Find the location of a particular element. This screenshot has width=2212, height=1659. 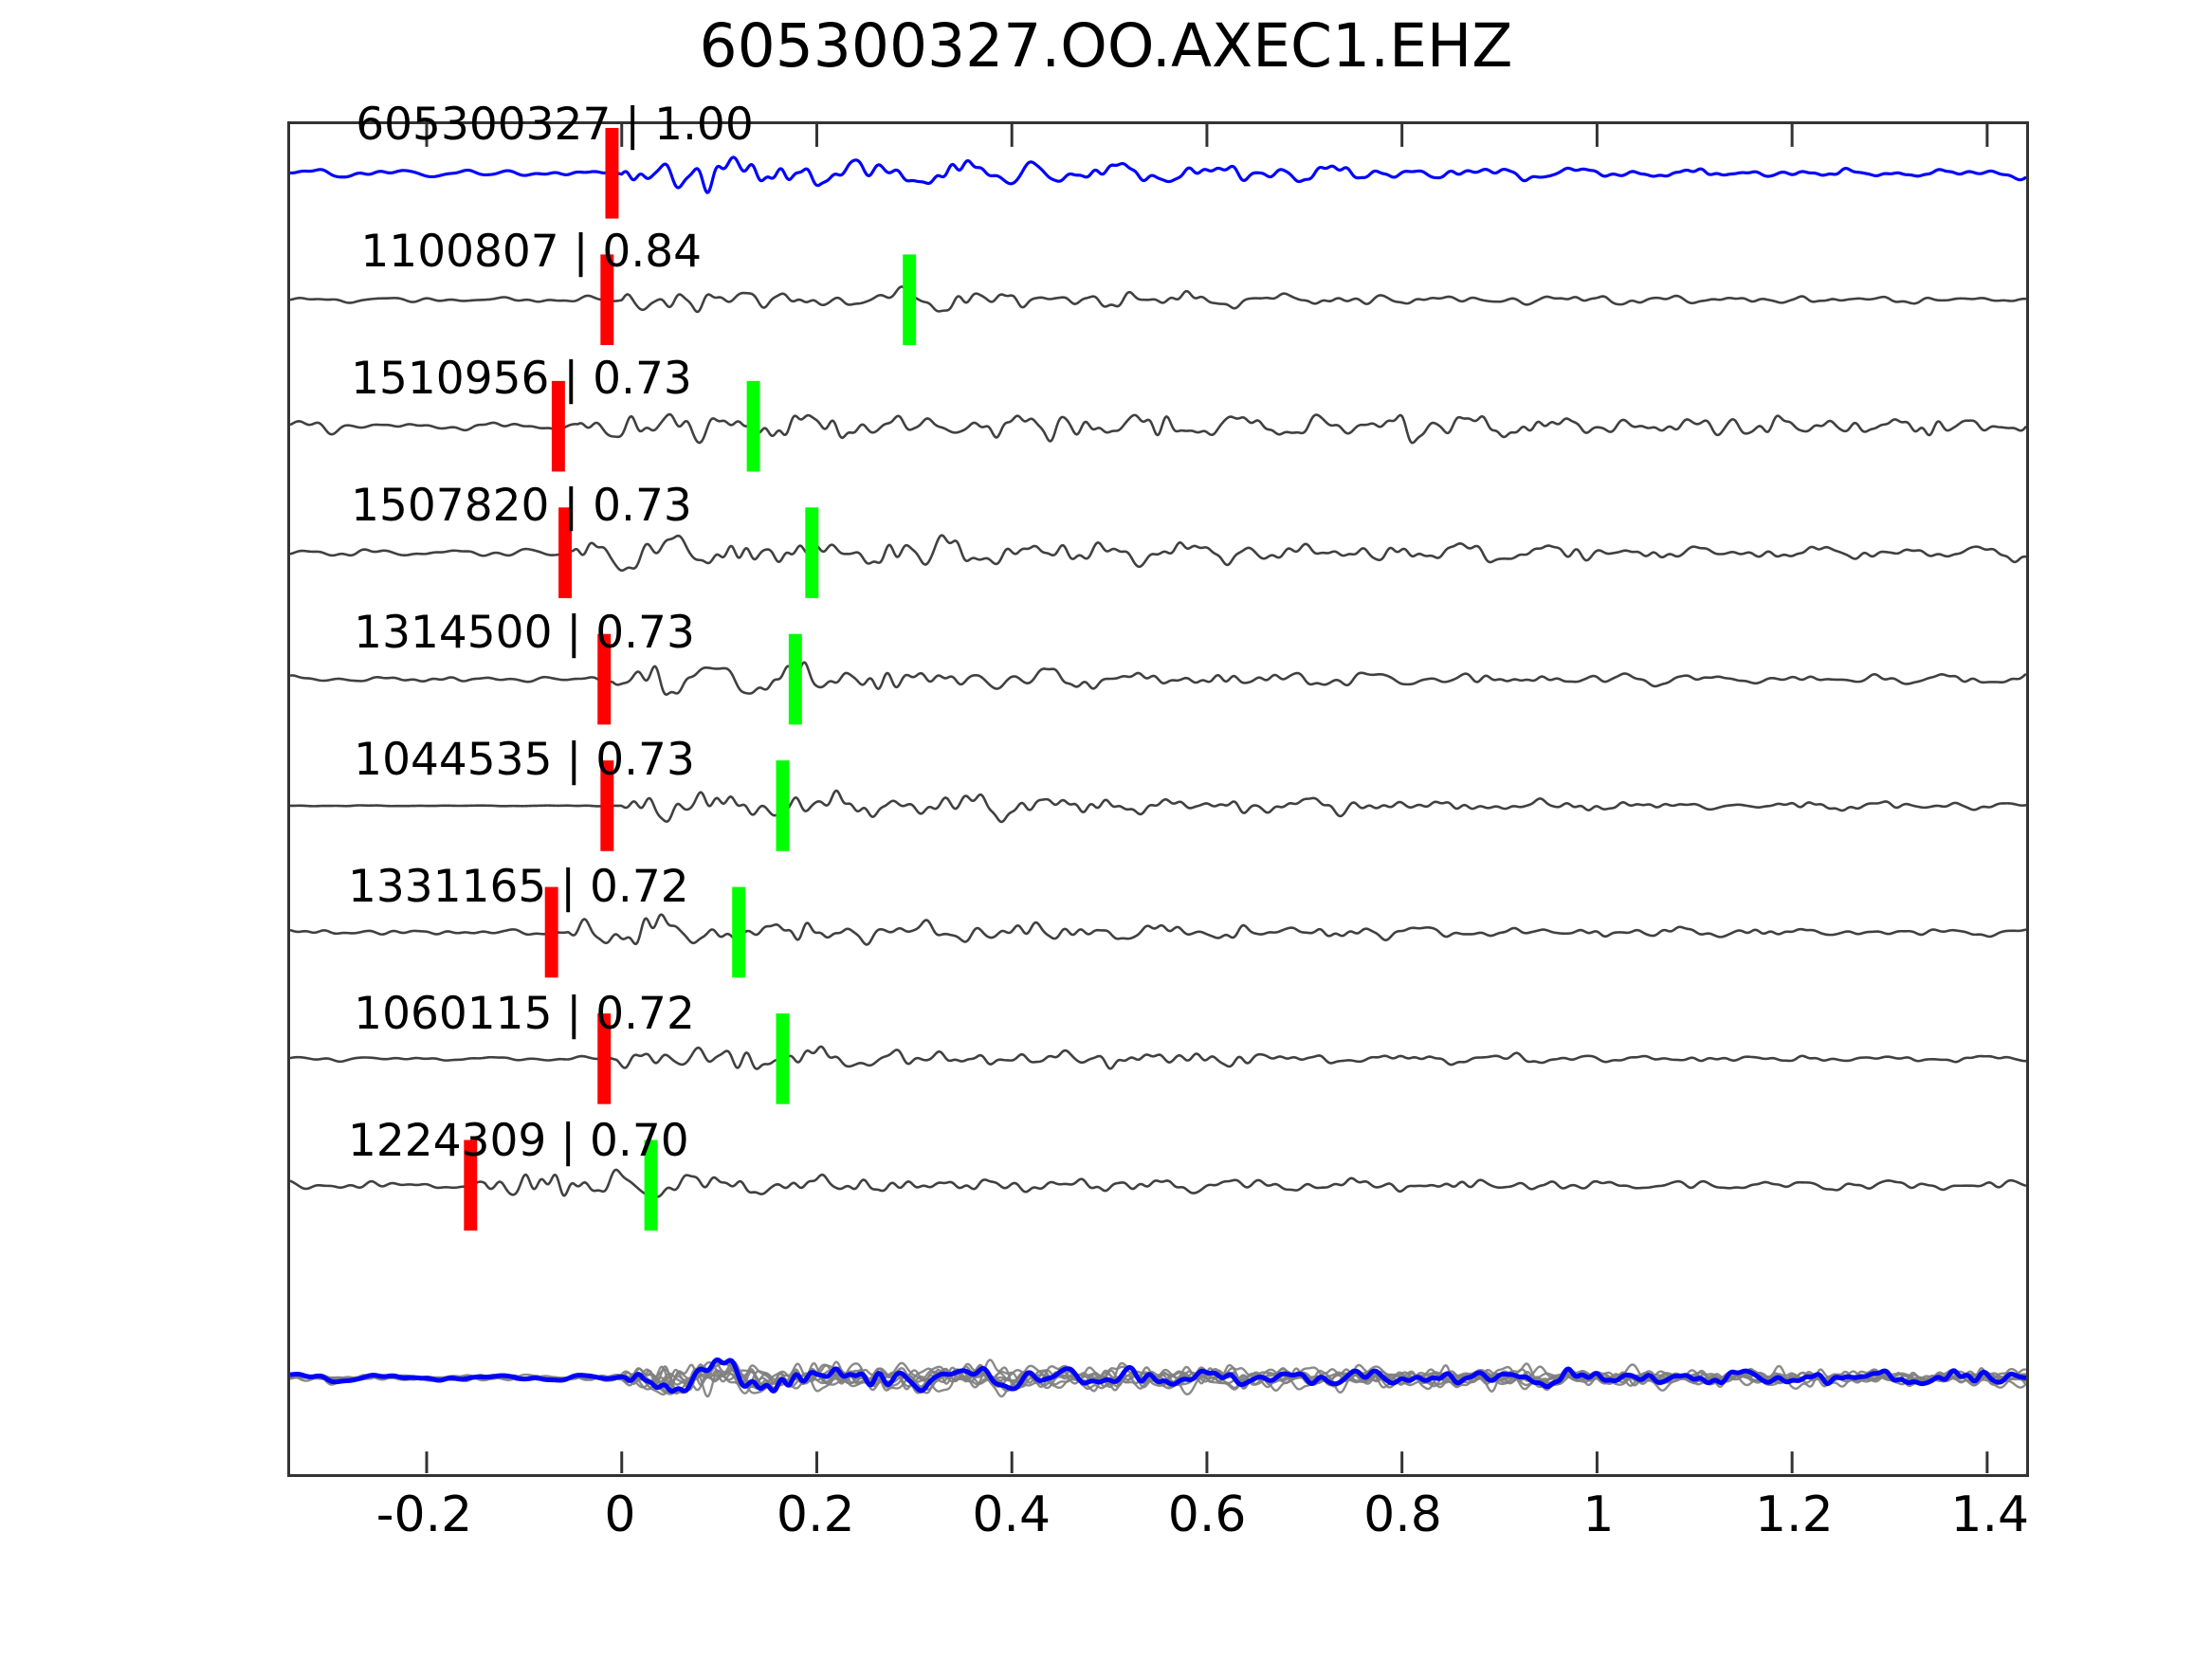

page-title: 605300327.OO.AXEC1.EHZ is located at coordinates (1106, 46).